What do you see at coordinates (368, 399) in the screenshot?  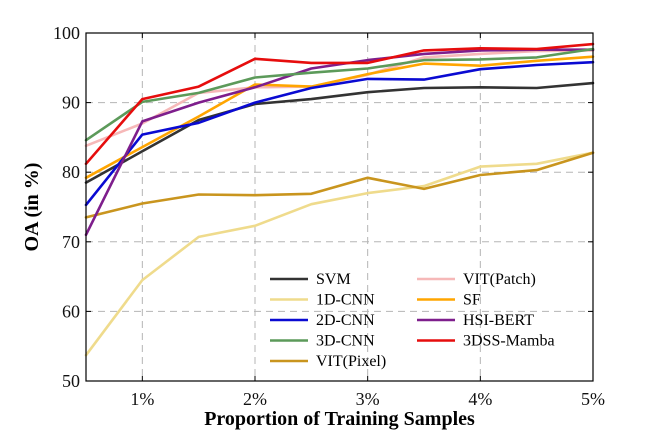 I see `x-tick-label: 3%` at bounding box center [368, 399].